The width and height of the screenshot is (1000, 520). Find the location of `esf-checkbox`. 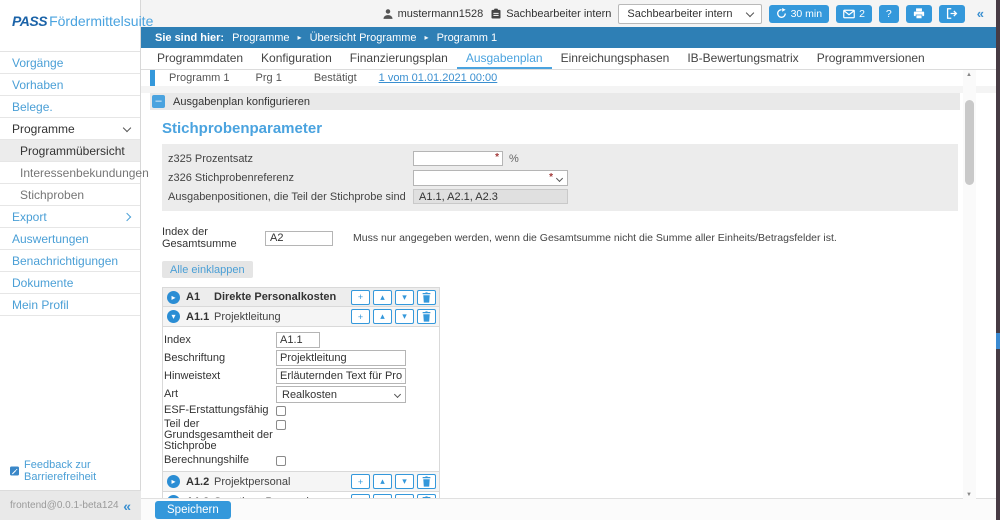

esf-checkbox is located at coordinates (281, 411).